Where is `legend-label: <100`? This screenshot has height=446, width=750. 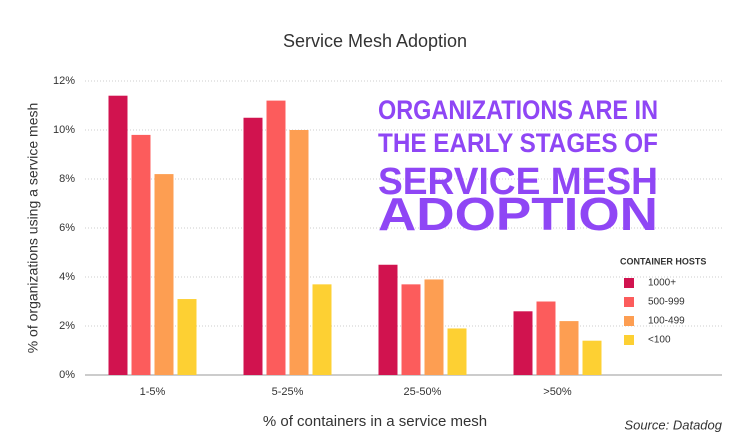 legend-label: <100 is located at coordinates (659, 340).